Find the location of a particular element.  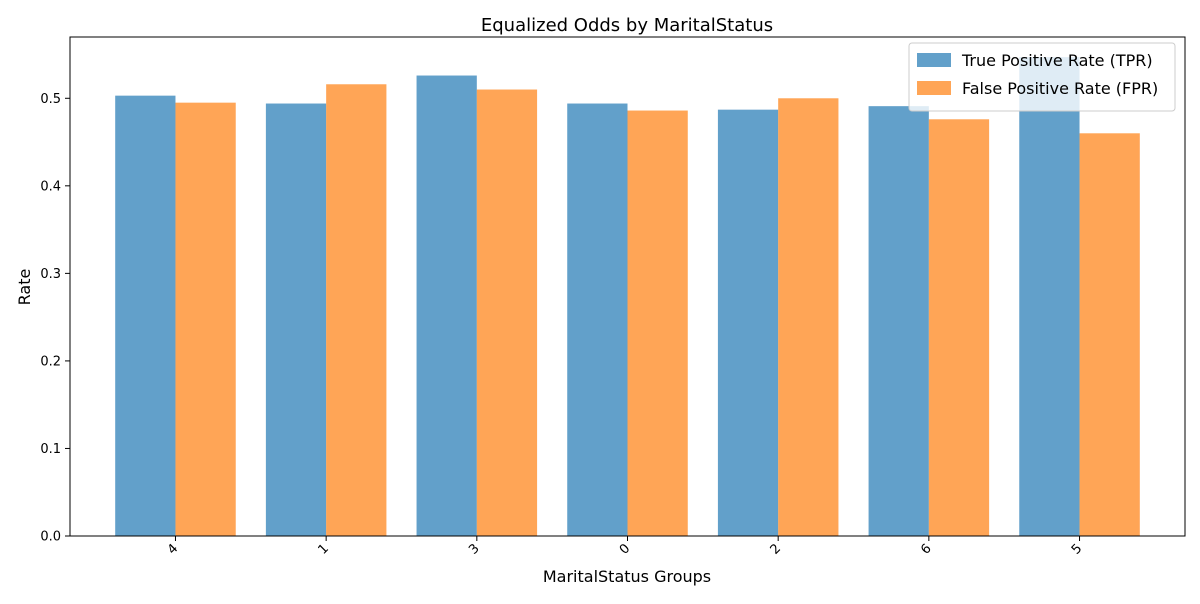

x-tick-label: 4 is located at coordinates (173, 549).